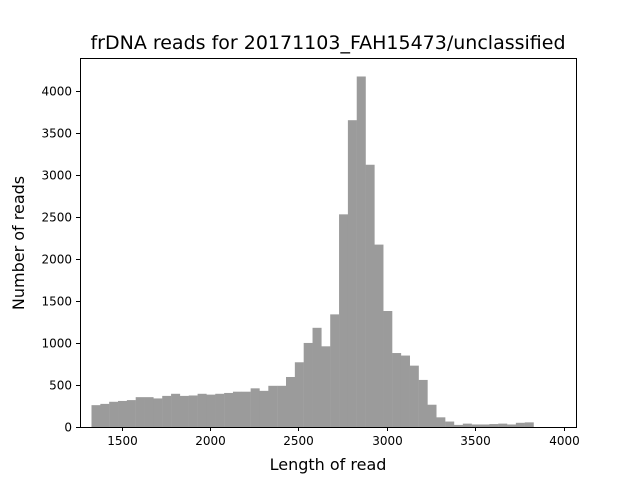 This screenshot has height=480, width=640. I want to click on y-tick-label: 0, so click(68, 428).